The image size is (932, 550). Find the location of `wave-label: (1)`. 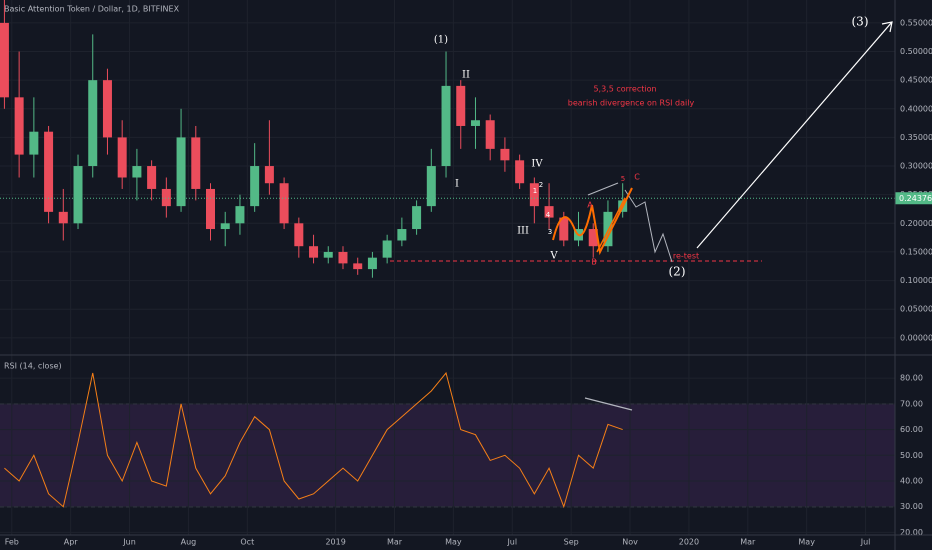

wave-label: (1) is located at coordinates (441, 40).